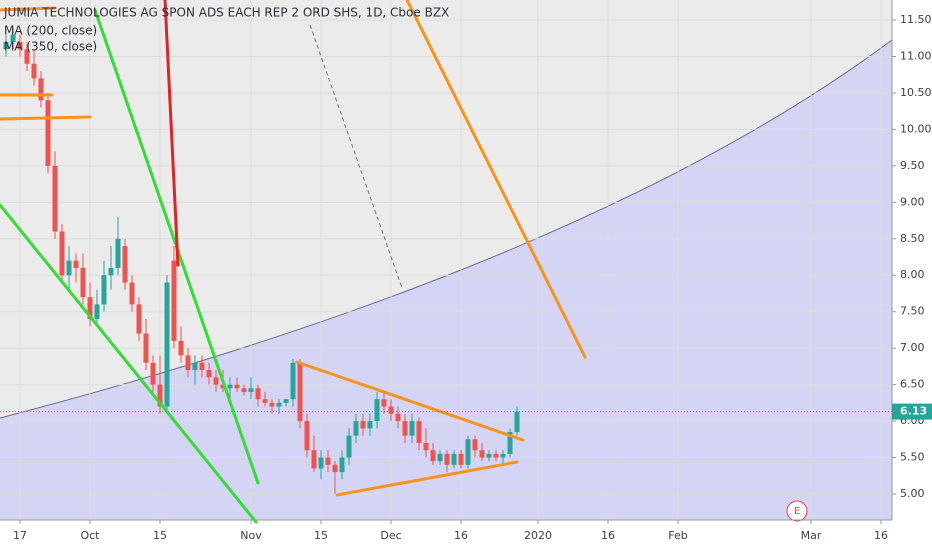  Describe the element at coordinates (912, 493) in the screenshot. I see `y-tick-label: 5.00` at that location.